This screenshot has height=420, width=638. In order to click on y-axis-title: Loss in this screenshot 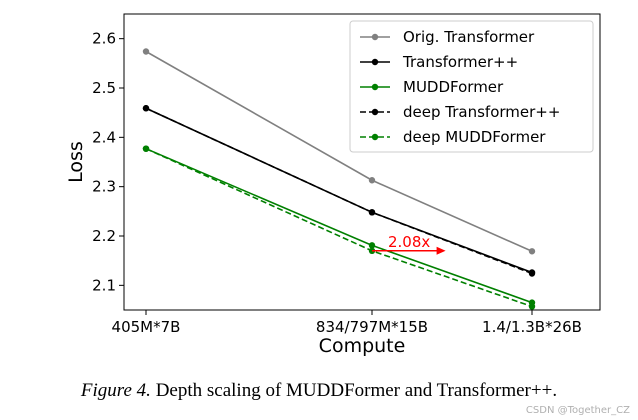, I will do `click(76, 162)`.